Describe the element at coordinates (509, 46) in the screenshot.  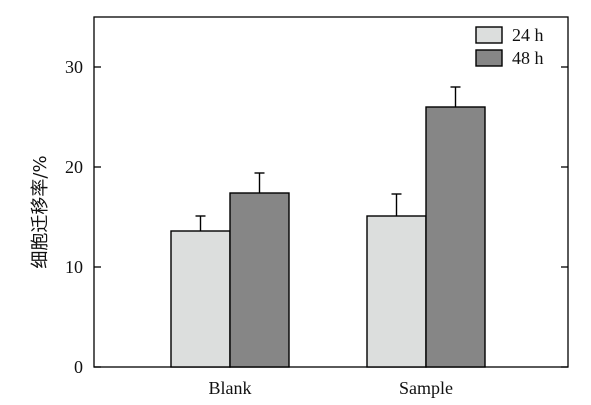
I see `legend: 24 h 48 h` at that location.